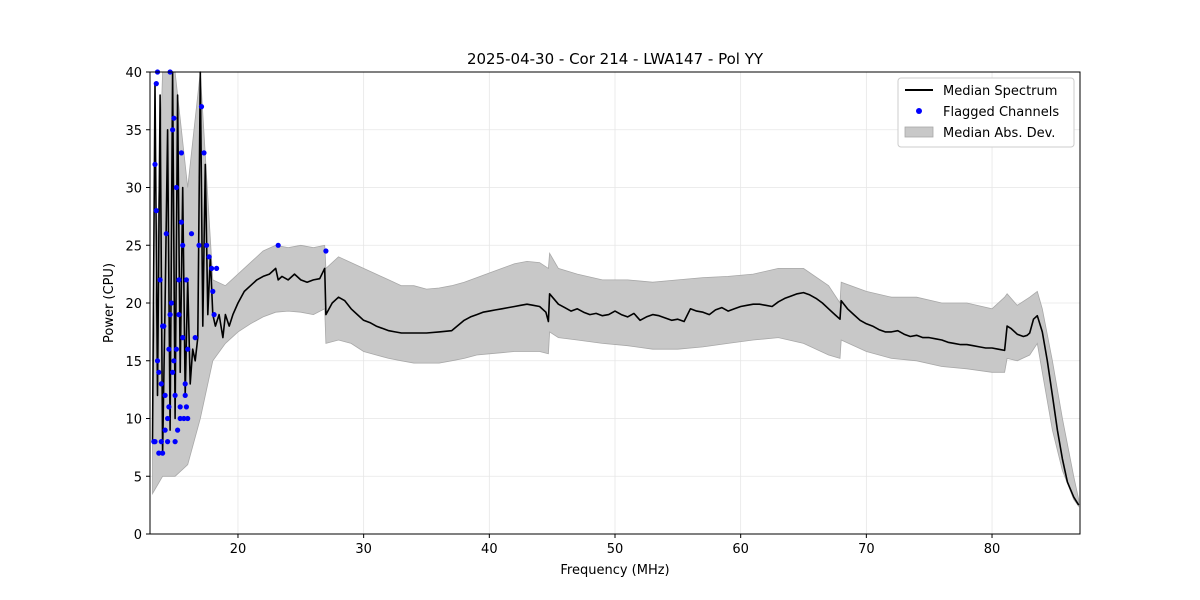  Describe the element at coordinates (133, 131) in the screenshot. I see `y-tick-label: 35` at that location.